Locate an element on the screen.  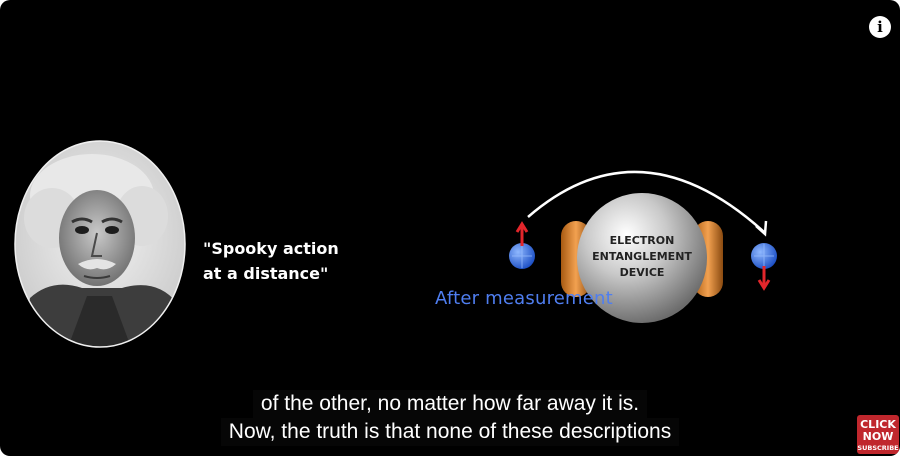
svg-text: NOW is located at coordinates (878, 436).